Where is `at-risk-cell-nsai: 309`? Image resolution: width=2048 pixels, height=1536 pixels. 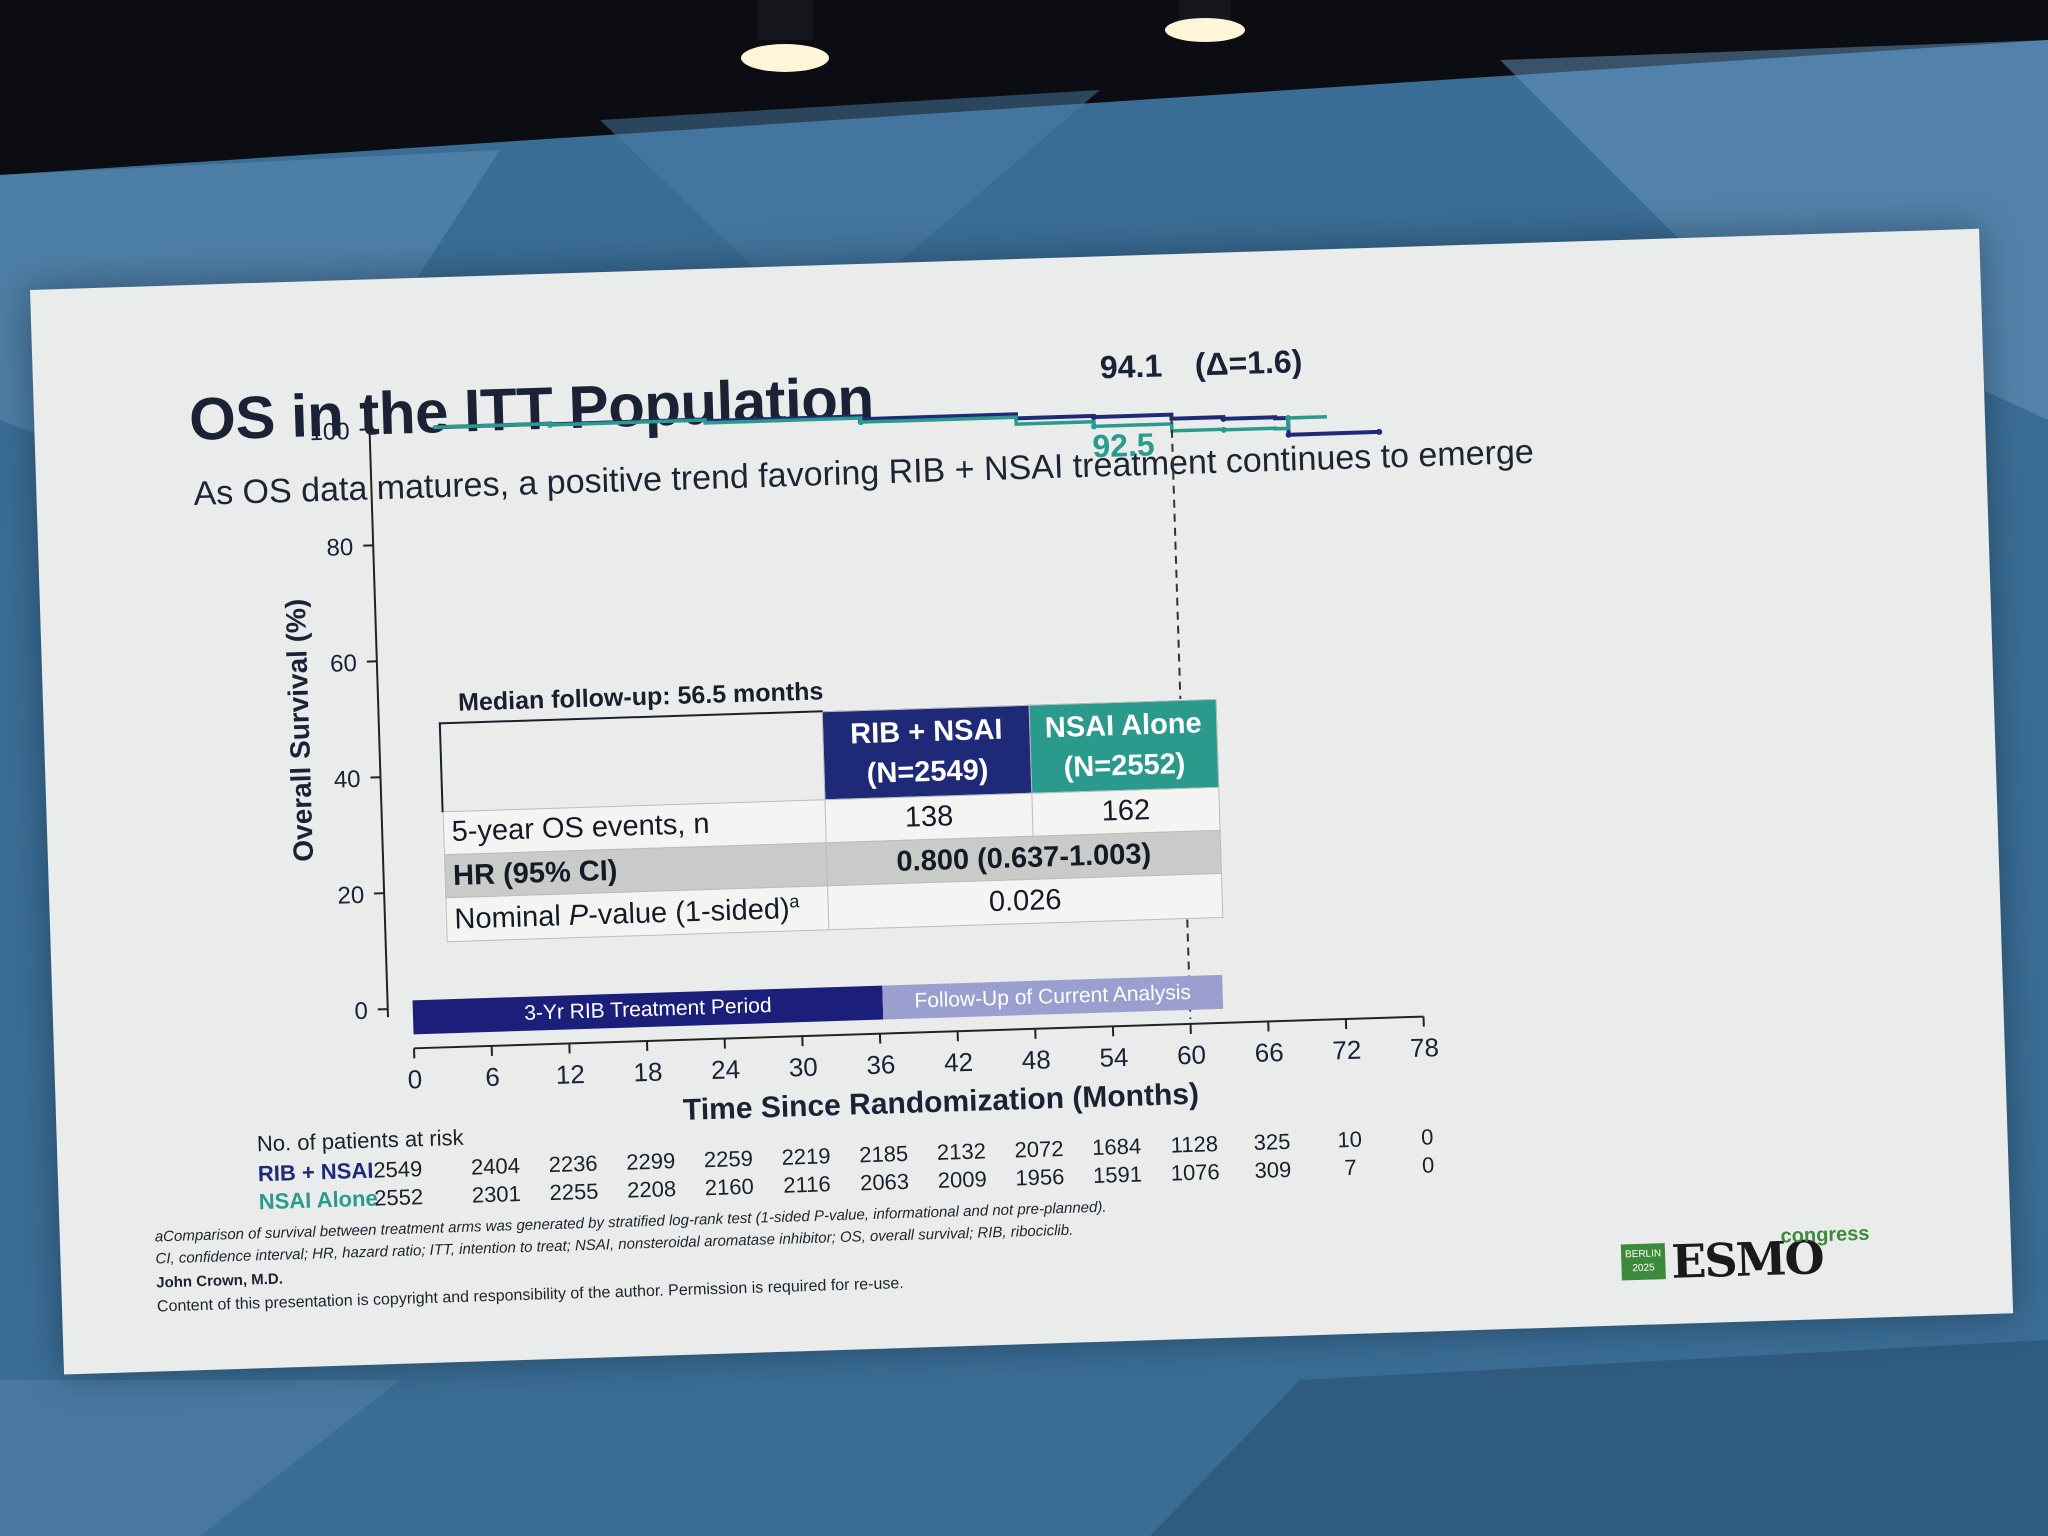
at-risk-cell-nsai: 309 is located at coordinates (1273, 1169).